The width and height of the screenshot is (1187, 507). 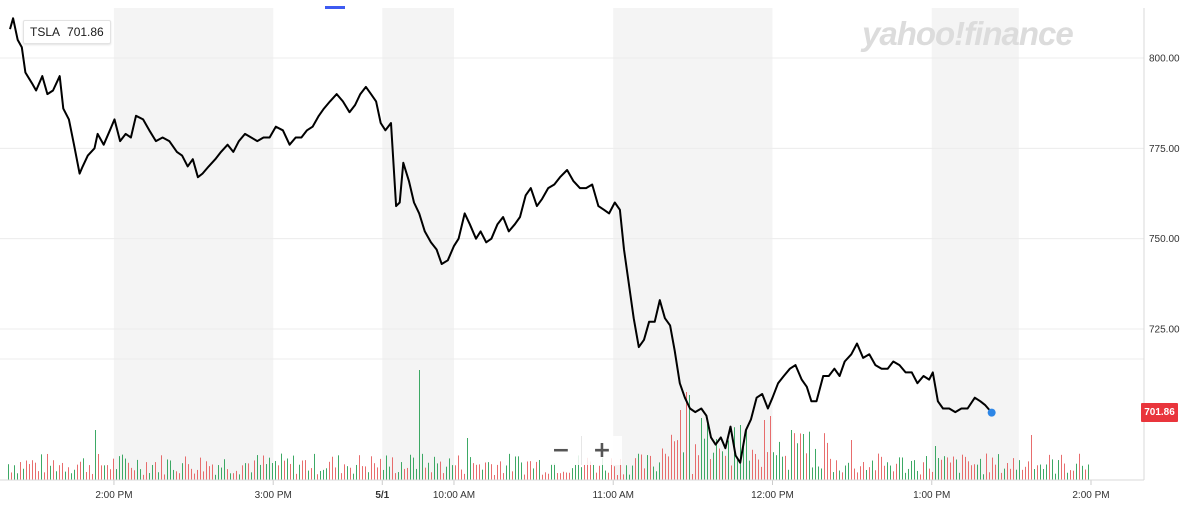 What do you see at coordinates (335, 7) in the screenshot?
I see `top-selection-indicator` at bounding box center [335, 7].